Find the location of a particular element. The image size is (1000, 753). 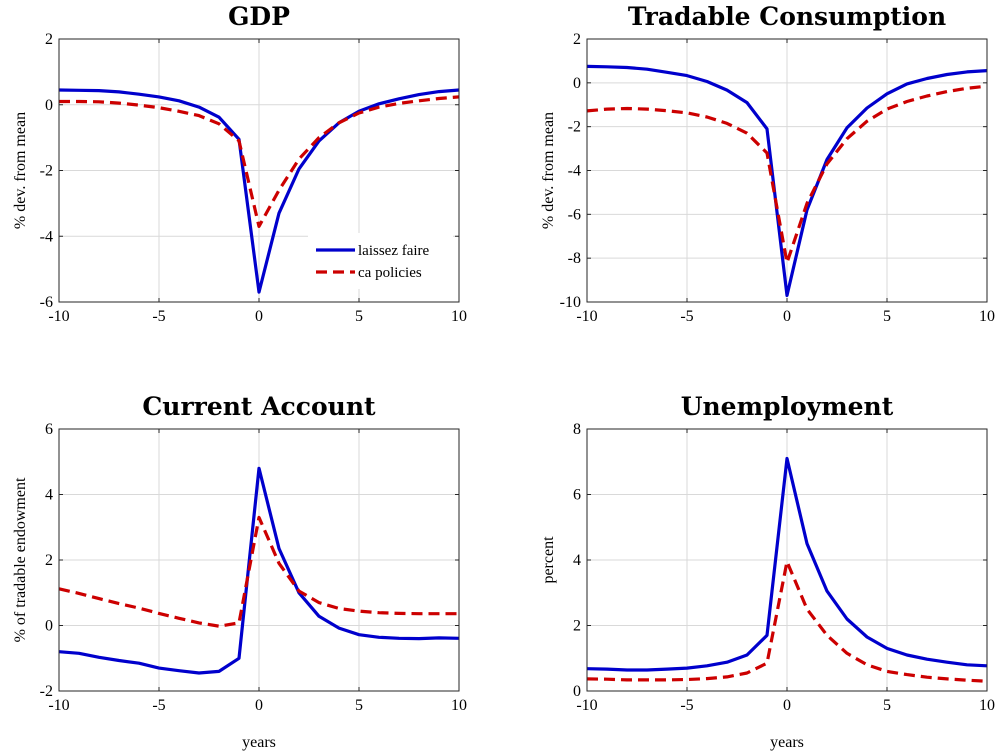

y-tick-label: -8 is located at coordinates (574, 258).